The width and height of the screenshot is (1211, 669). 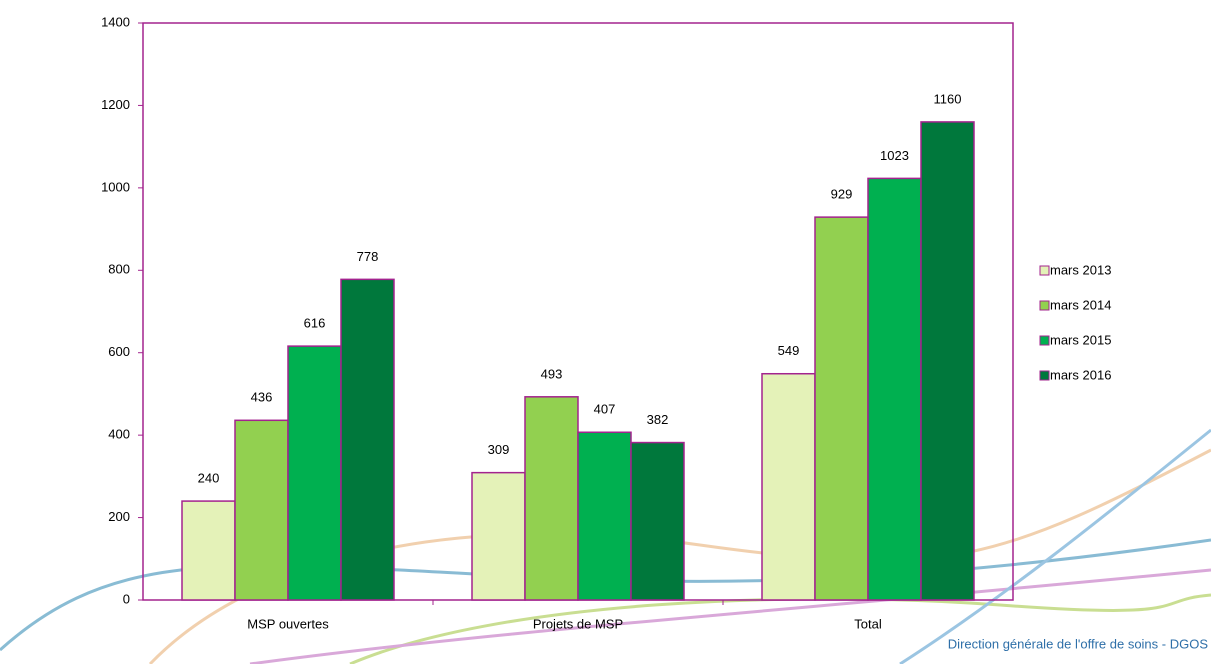 I want to click on y-tick-label: 200, so click(x=119, y=516).